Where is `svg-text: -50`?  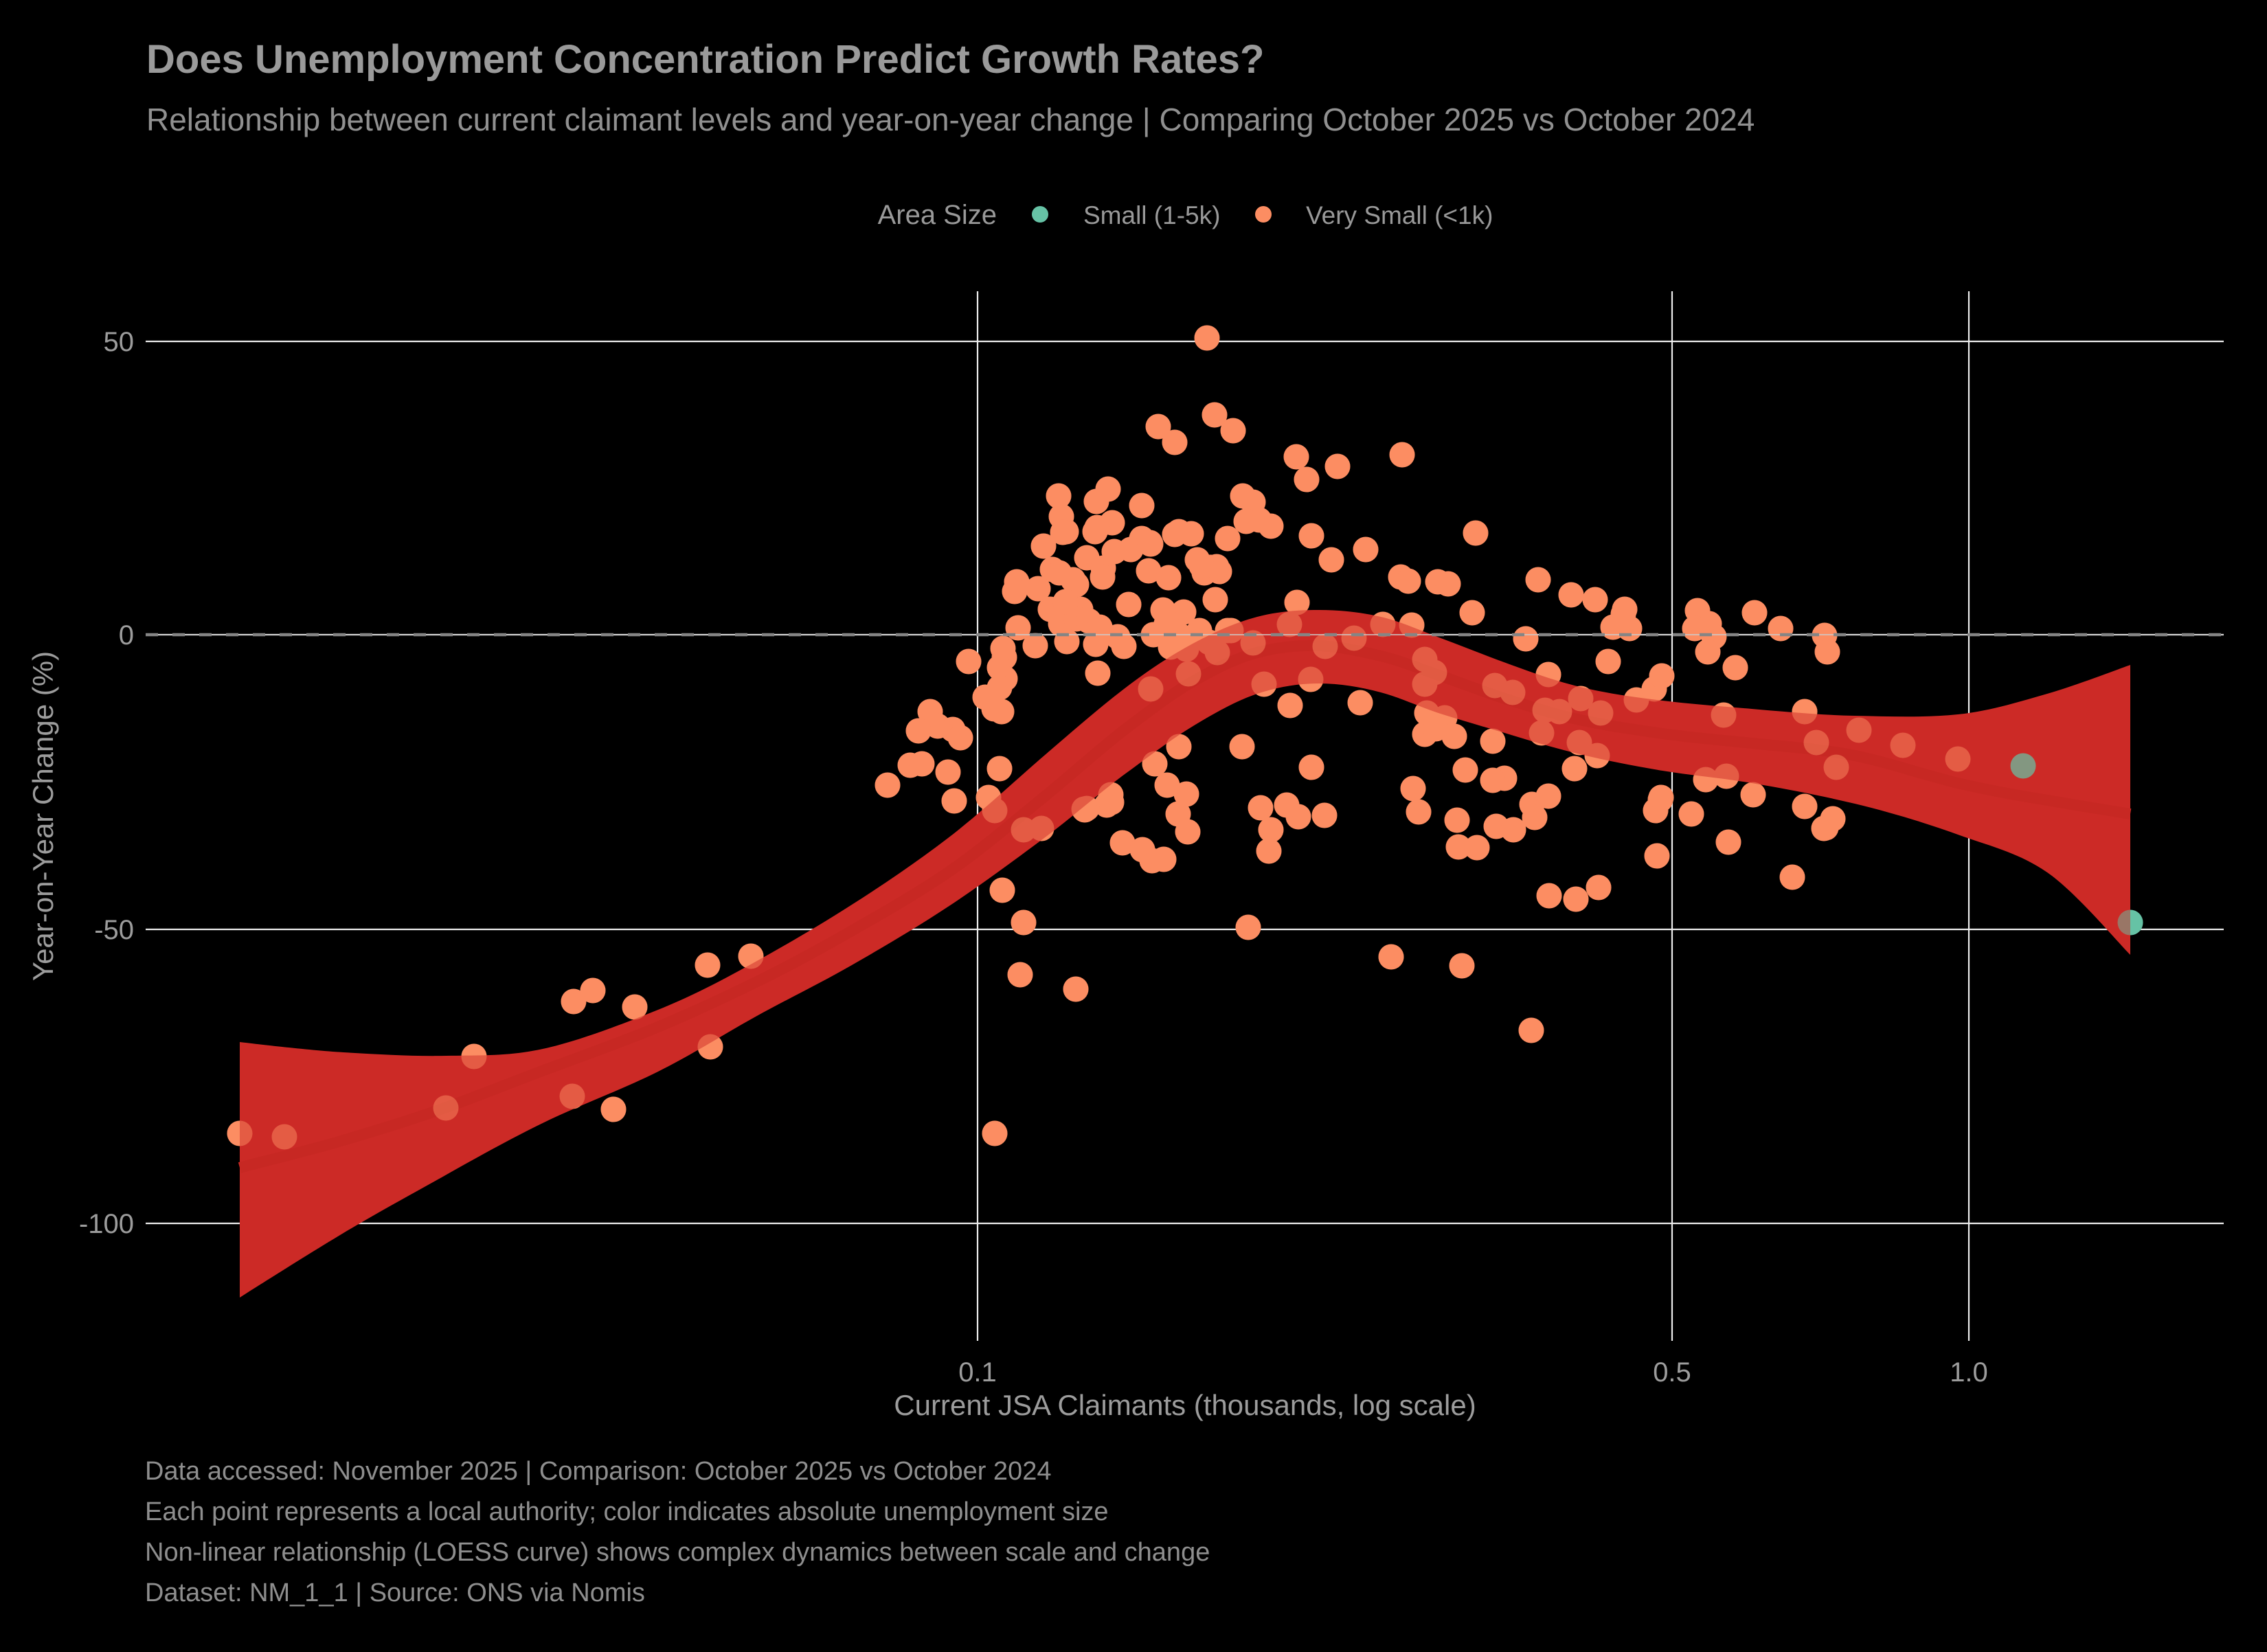 svg-text: -50 is located at coordinates (114, 930).